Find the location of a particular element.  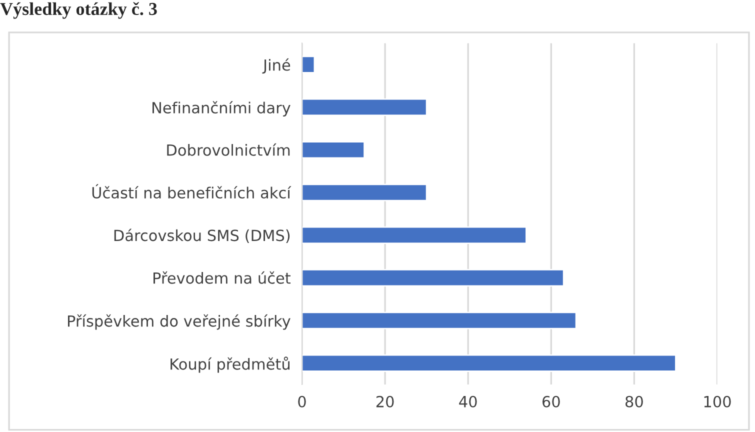

y-tick-label: Účastí na benefičních akcí is located at coordinates (192, 191).